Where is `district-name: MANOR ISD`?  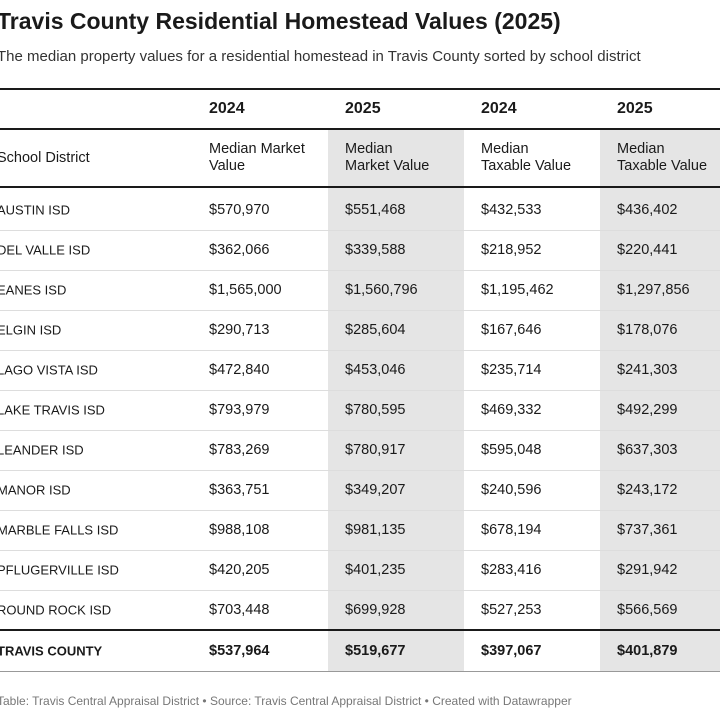 district-name: MANOR ISD is located at coordinates (35, 490).